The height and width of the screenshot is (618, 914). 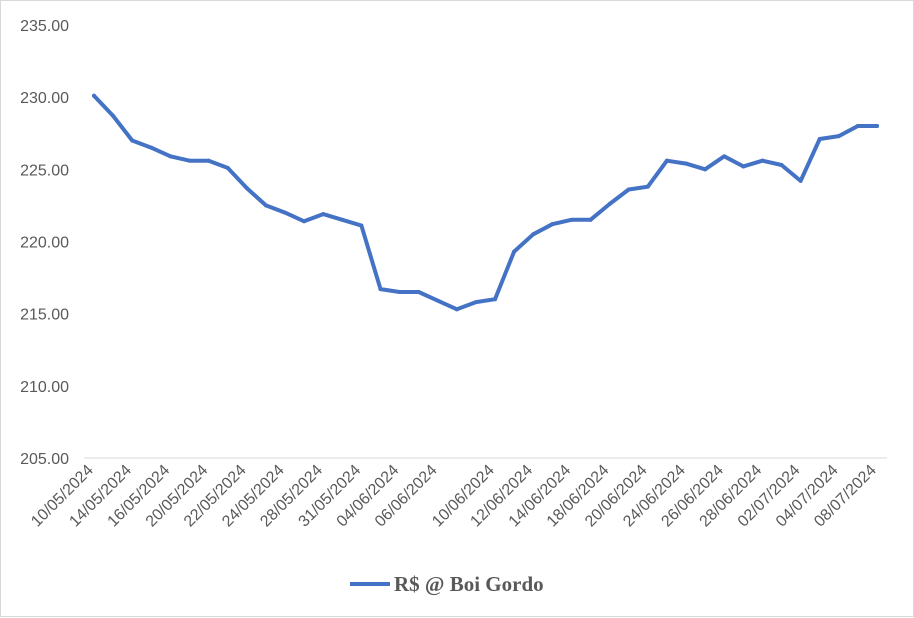 What do you see at coordinates (44, 315) in the screenshot?
I see `y-tick-label: 215.00` at bounding box center [44, 315].